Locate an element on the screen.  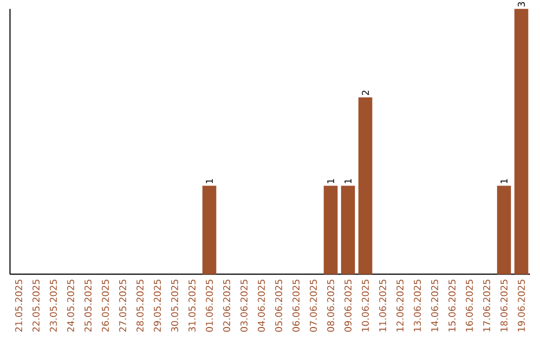
x-tick-label: 12.06.2025 is located at coordinates (400, 306).